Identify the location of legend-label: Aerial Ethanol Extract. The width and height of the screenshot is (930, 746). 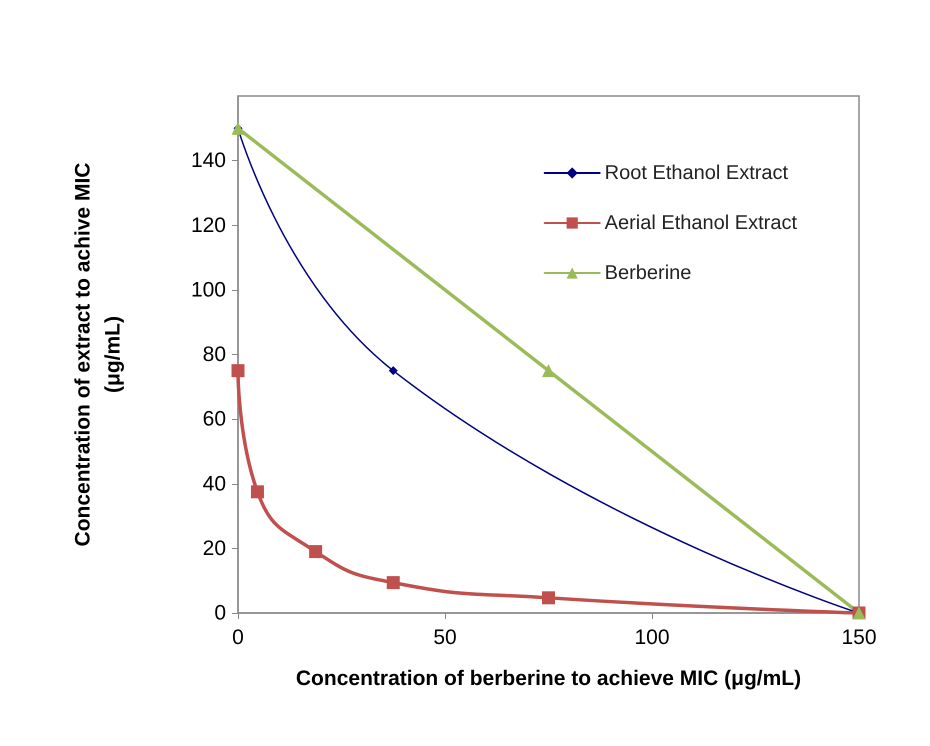
(701, 223).